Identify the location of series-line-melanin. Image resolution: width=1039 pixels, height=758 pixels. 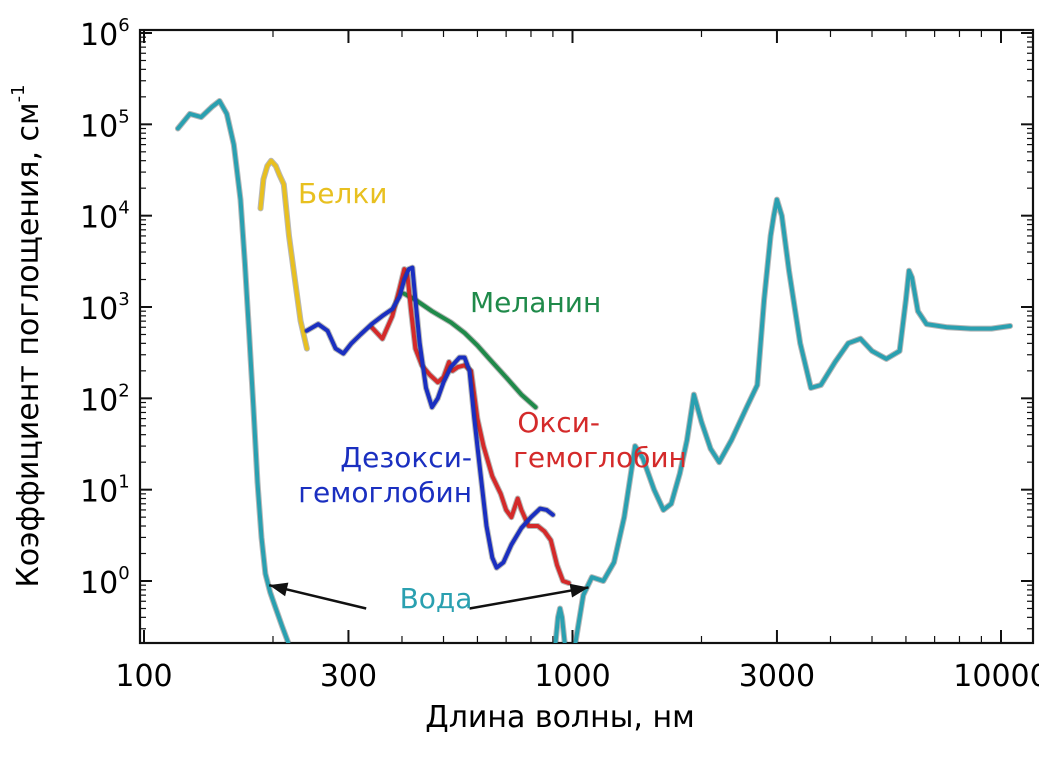
(470, 350).